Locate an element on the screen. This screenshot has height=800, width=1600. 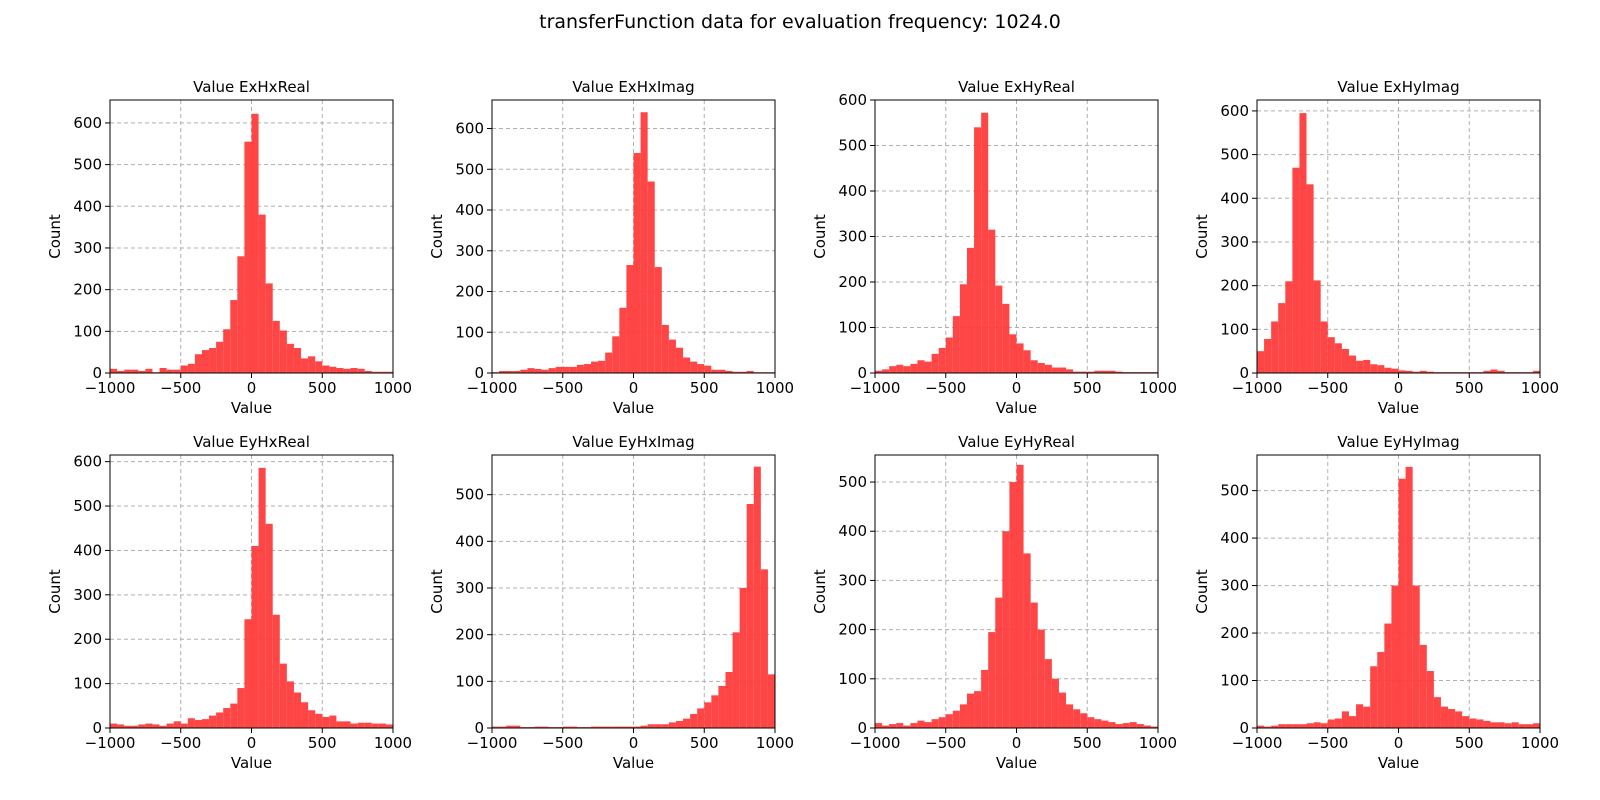
y-tick-label: 500 is located at coordinates (87, 165).